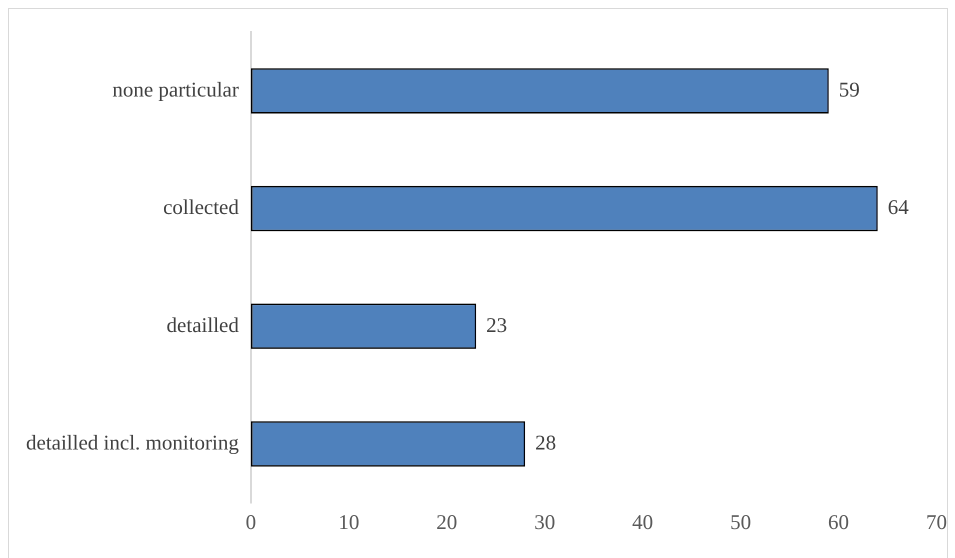 The image size is (955, 558). I want to click on x-tick-label: 30, so click(545, 522).